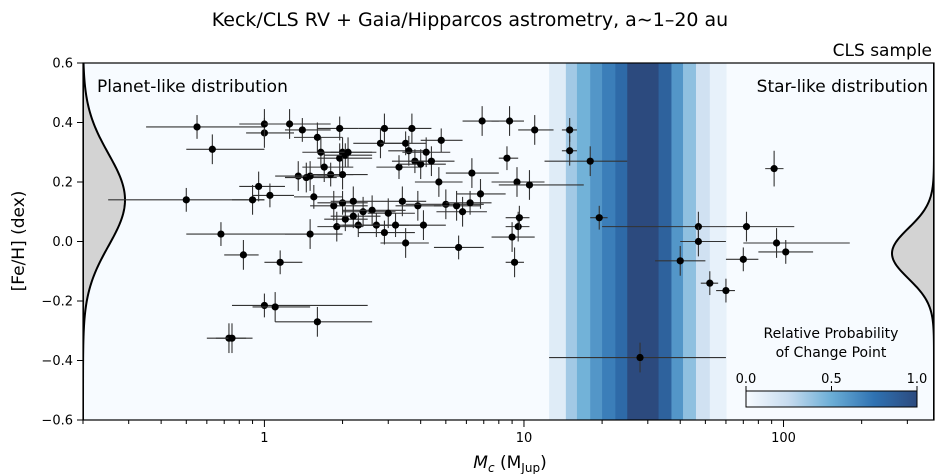  Describe the element at coordinates (57, 361) in the screenshot. I see `y-tick-label: −0.4` at that location.